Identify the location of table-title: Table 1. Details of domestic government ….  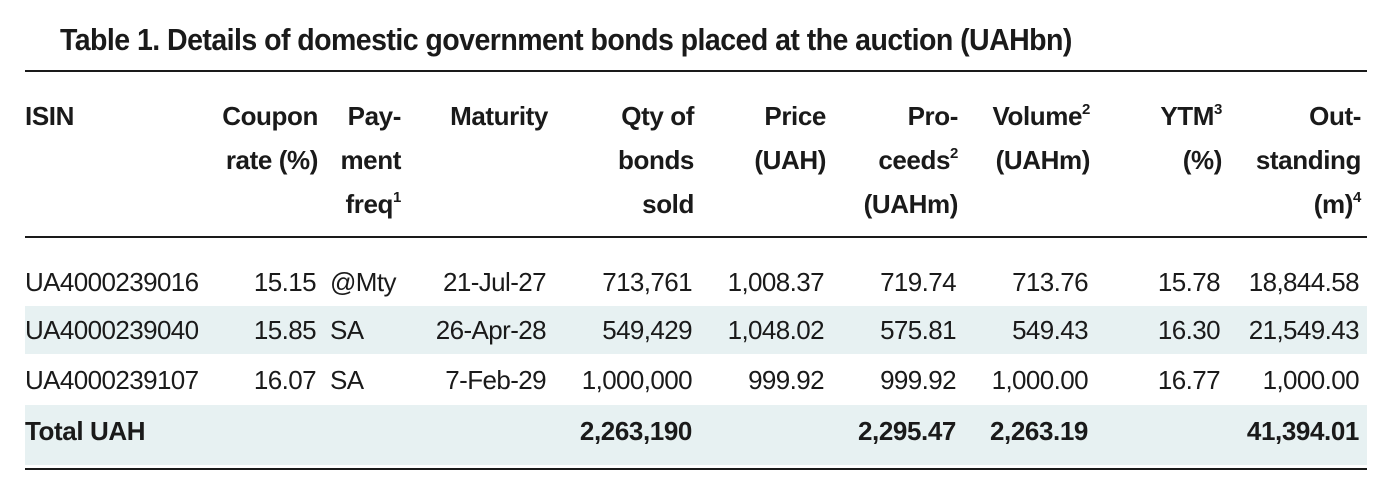
(566, 39).